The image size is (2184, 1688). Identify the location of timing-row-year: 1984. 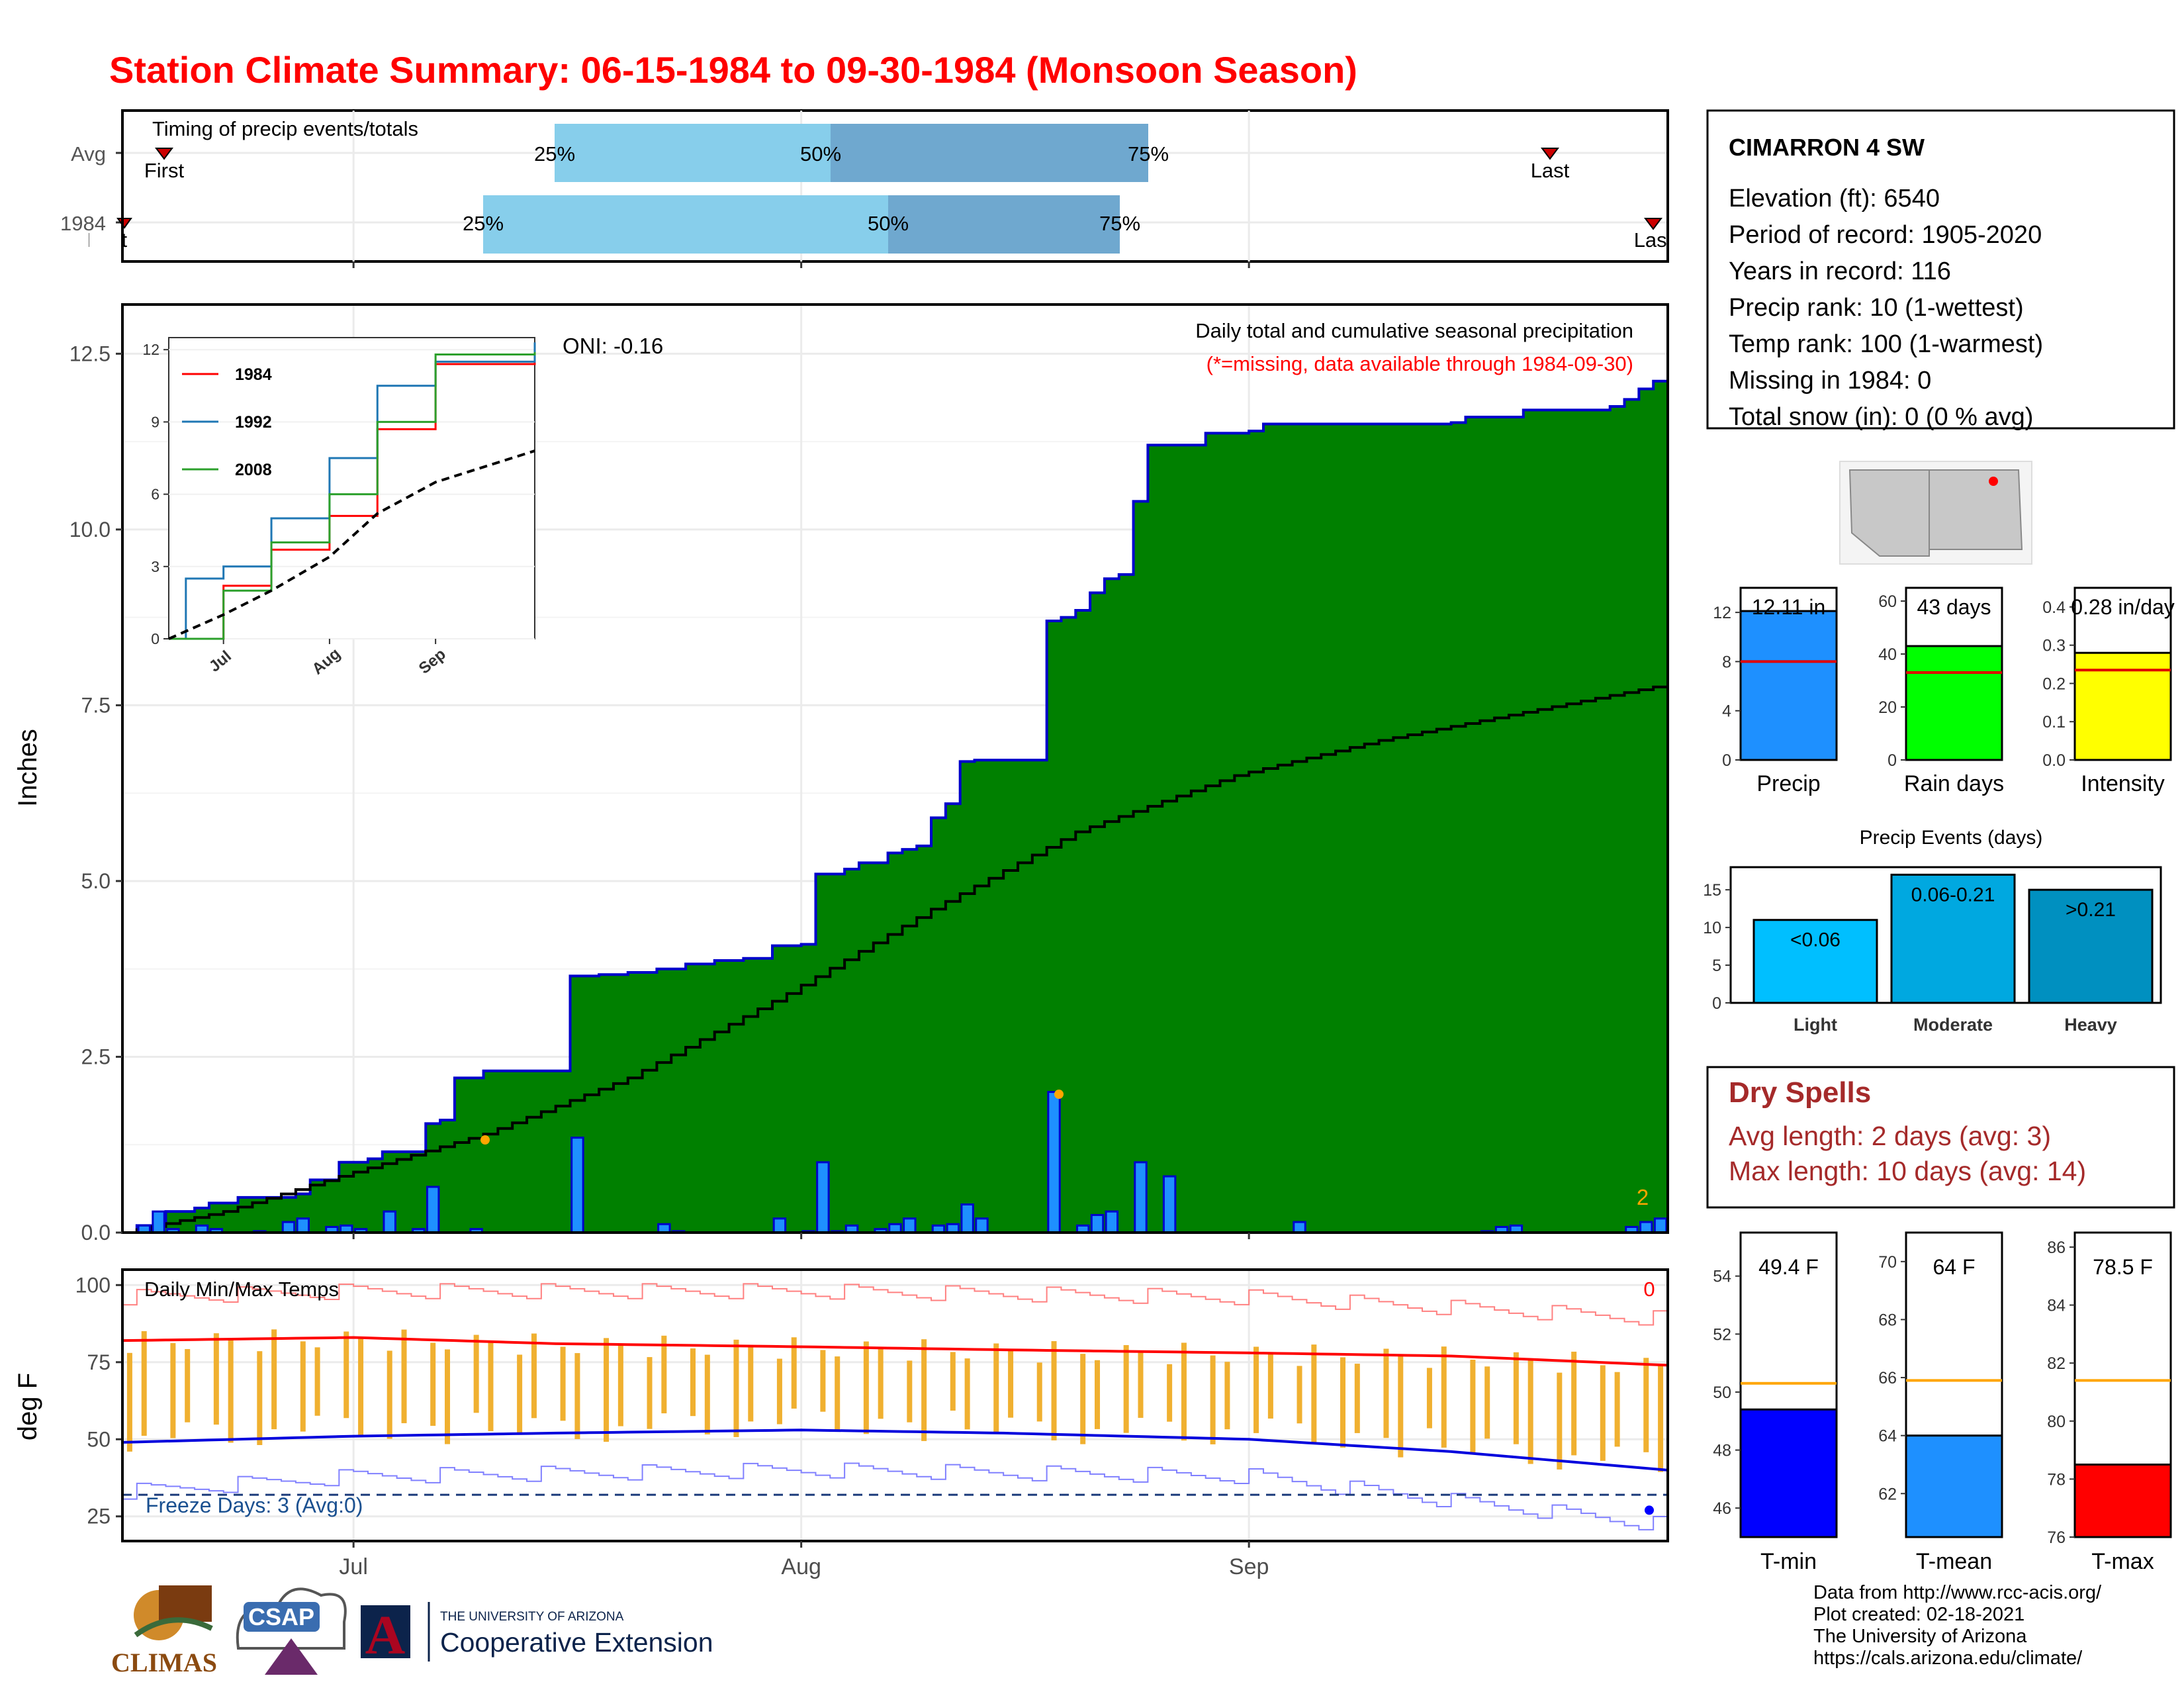
(83, 223).